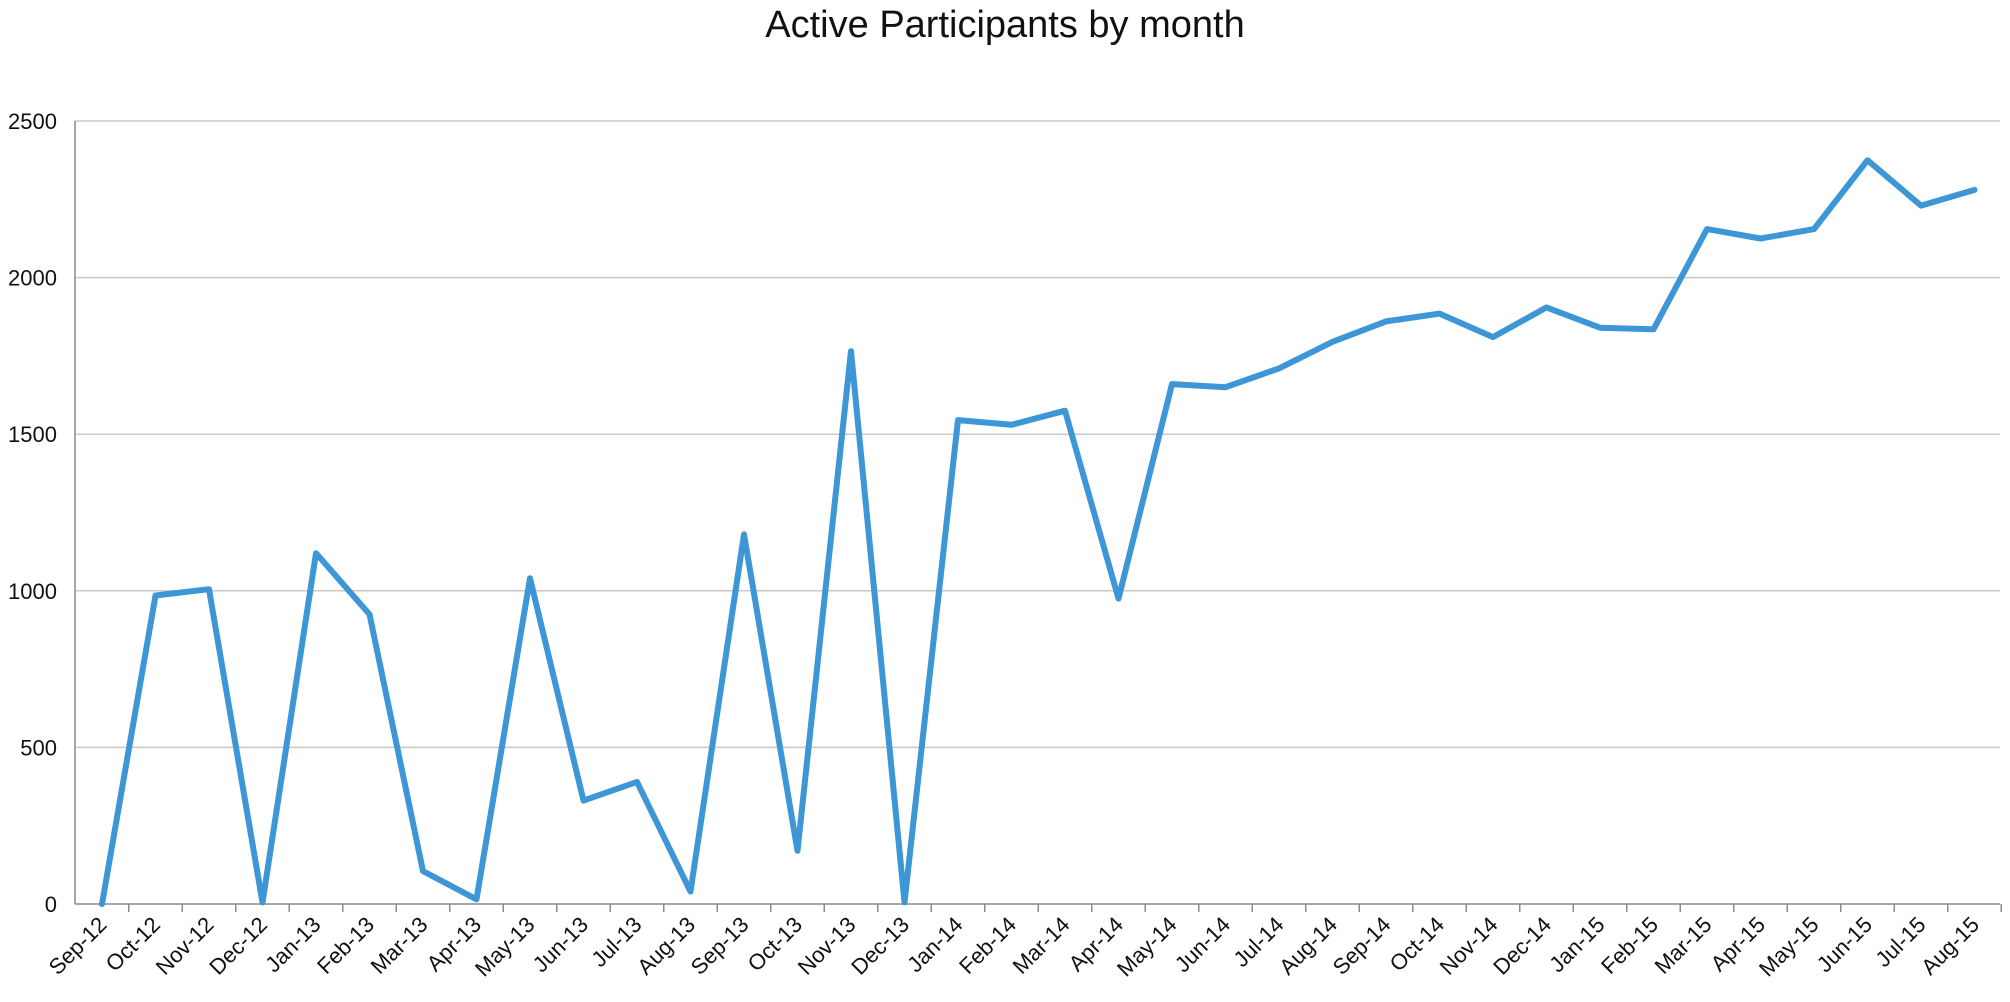 Image resolution: width=2010 pixels, height=1002 pixels. What do you see at coordinates (399, 945) in the screenshot?
I see `x-tick-label: Mar-13` at bounding box center [399, 945].